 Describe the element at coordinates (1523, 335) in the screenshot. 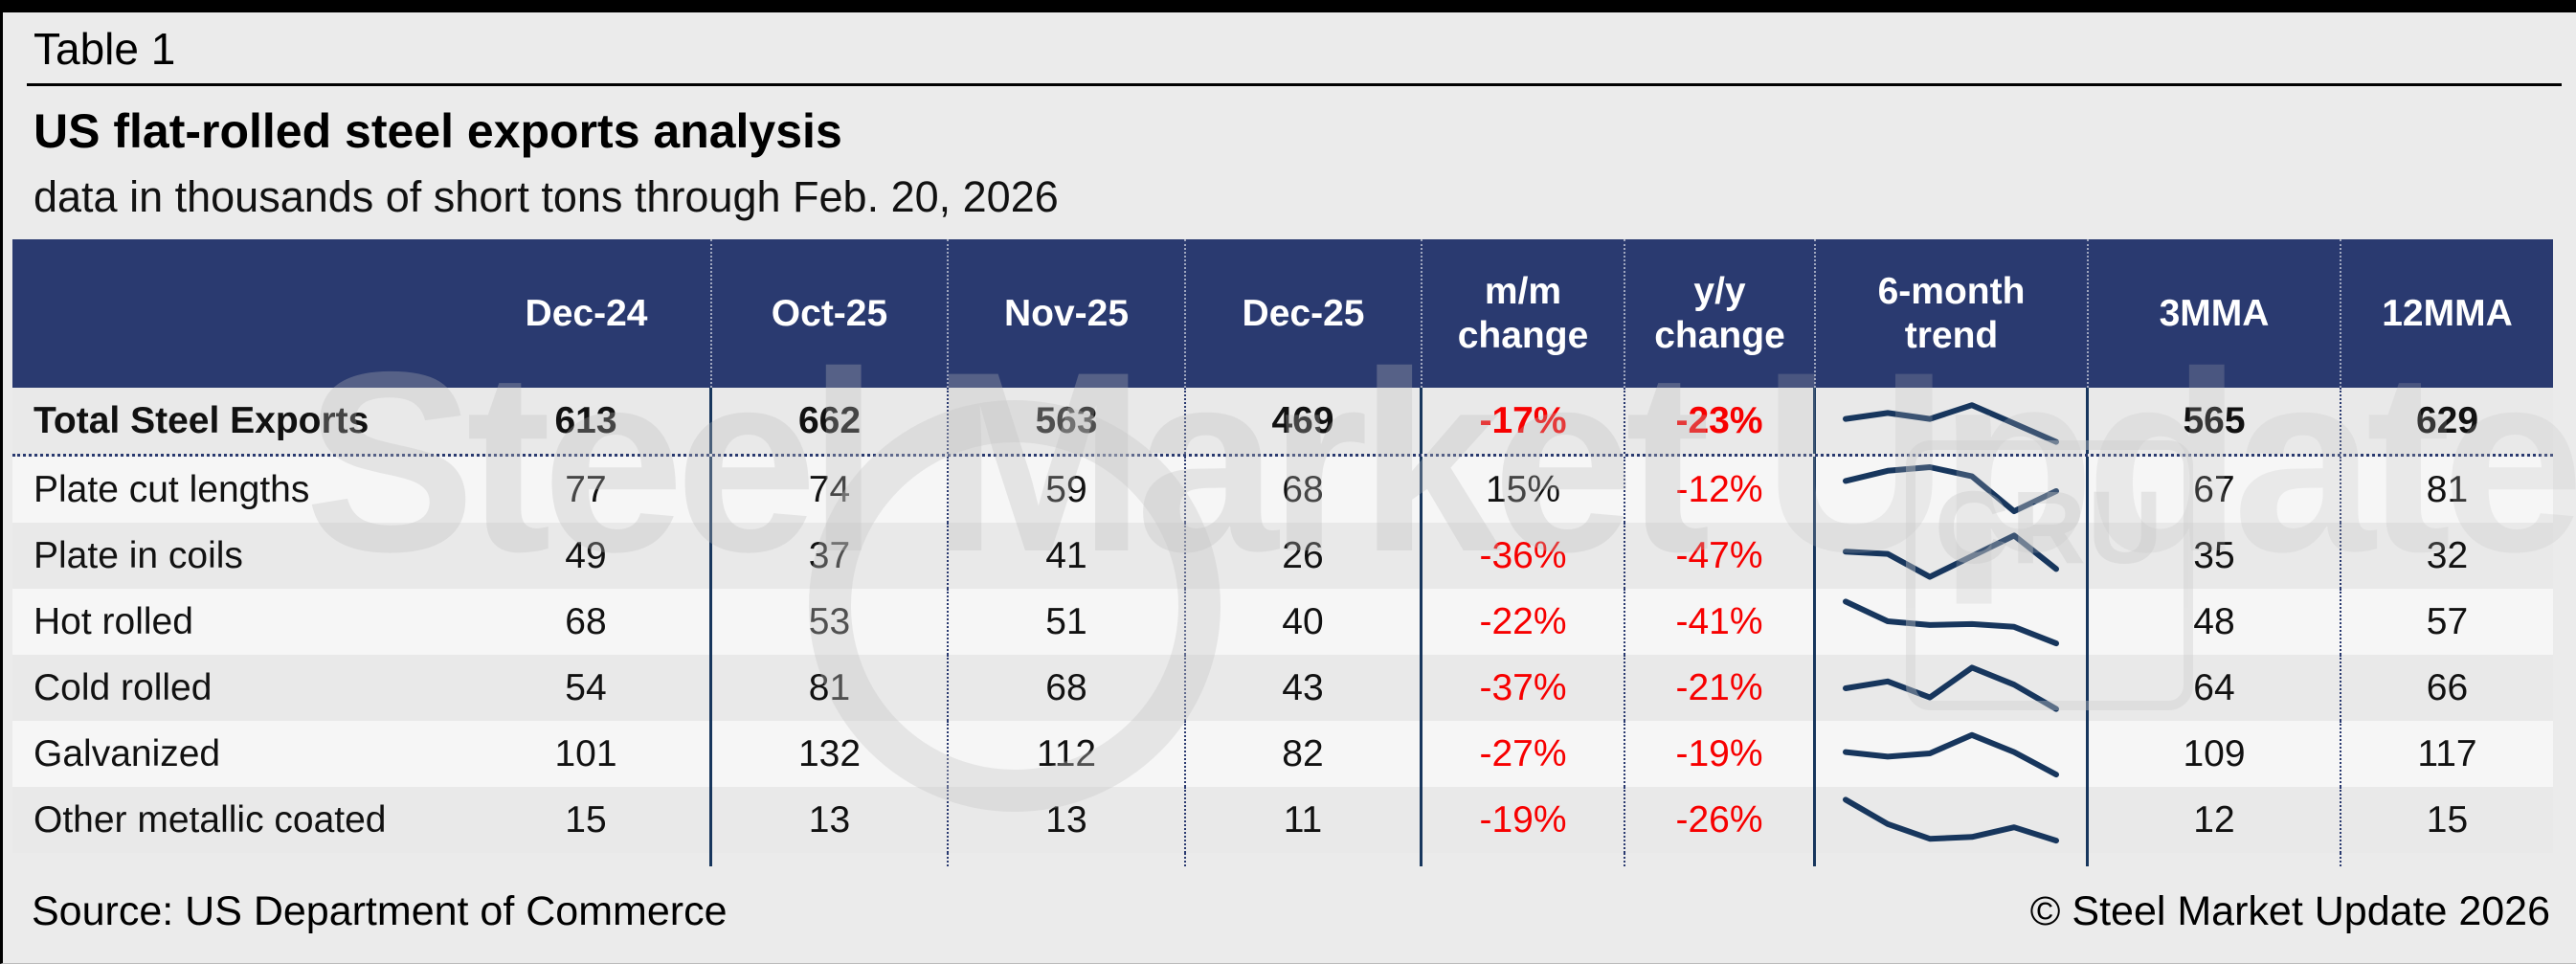

I see `header-mm-line2: change` at that location.